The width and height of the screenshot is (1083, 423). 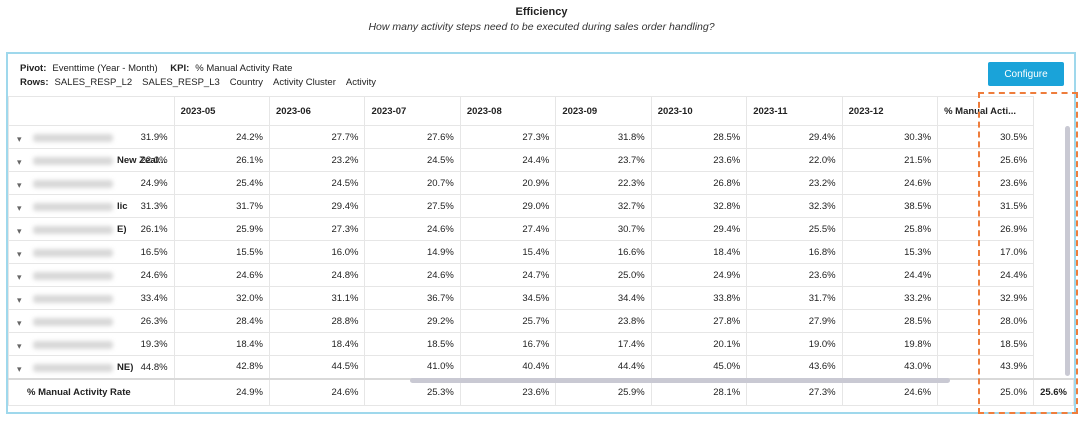 What do you see at coordinates (603, 298) in the screenshot?
I see `table-cell: 34.4%` at bounding box center [603, 298].